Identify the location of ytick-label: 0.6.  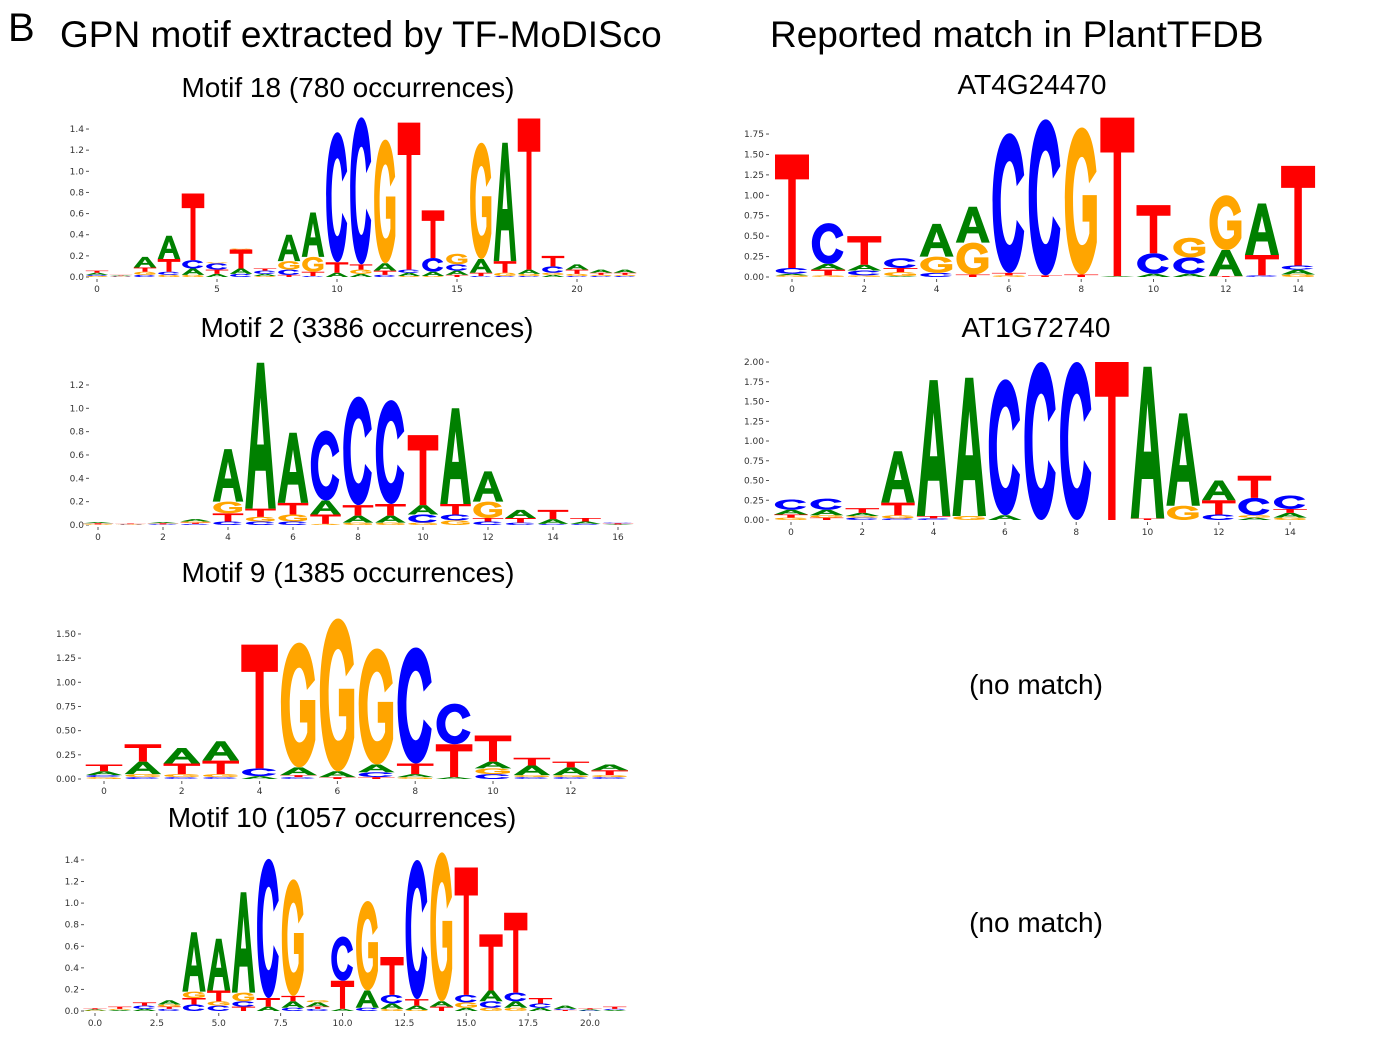
(77, 215).